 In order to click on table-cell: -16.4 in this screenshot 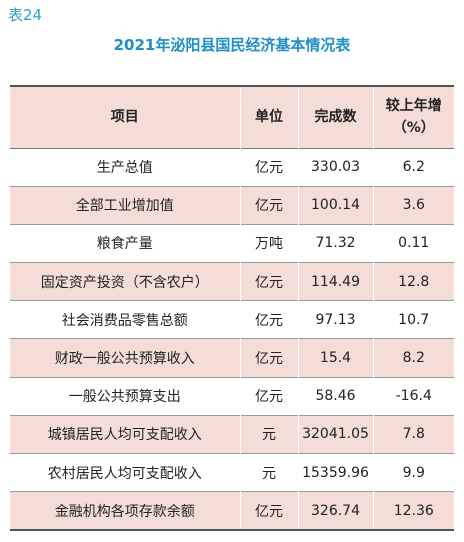, I will do `click(413, 396)`.